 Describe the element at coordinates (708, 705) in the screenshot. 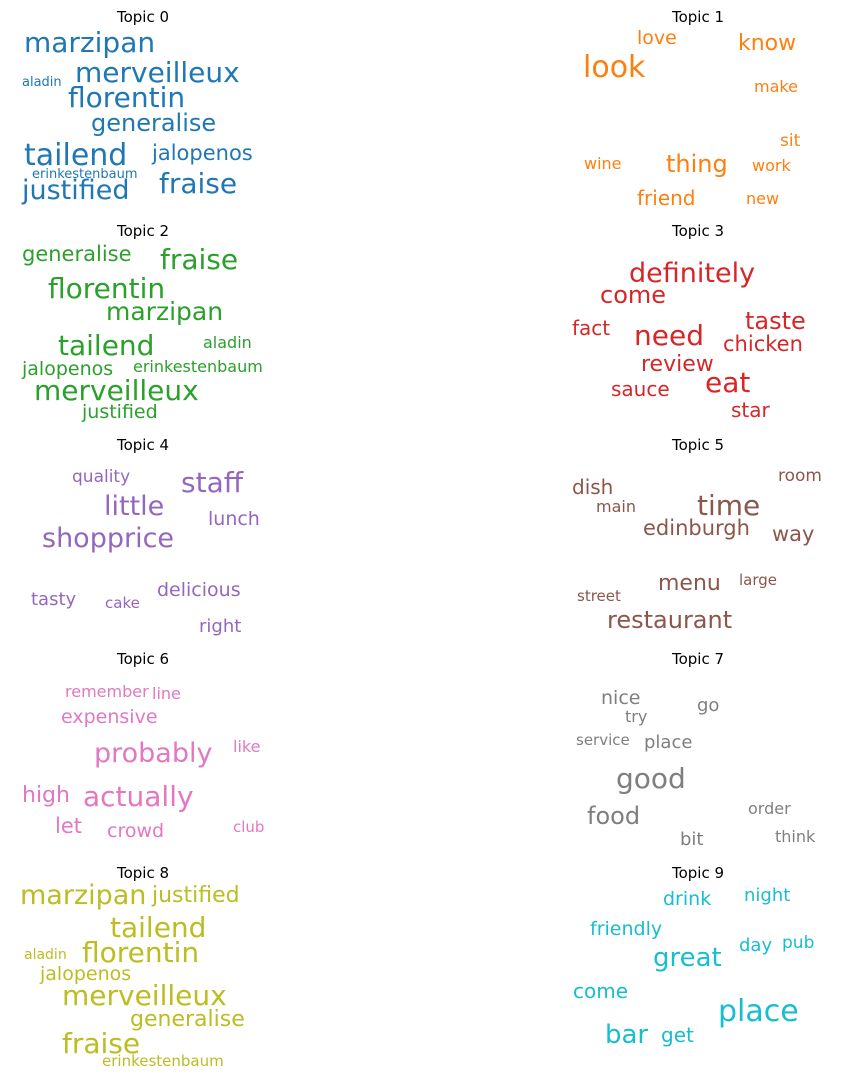

I see `cloud-word: go` at that location.